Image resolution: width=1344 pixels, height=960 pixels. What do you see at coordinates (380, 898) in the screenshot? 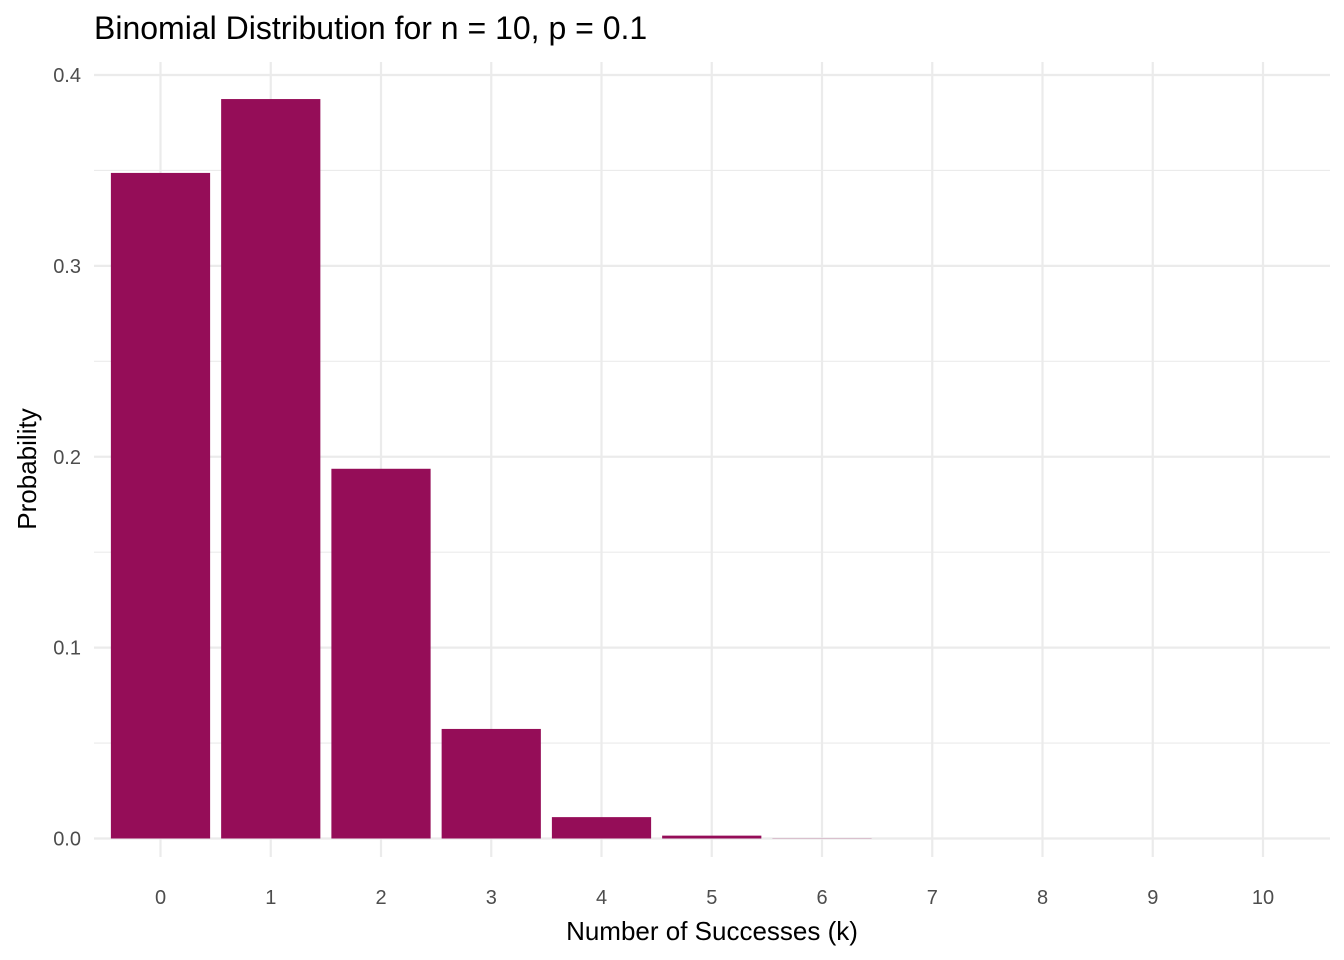
I see `x-tick-label: 2` at bounding box center [380, 898].